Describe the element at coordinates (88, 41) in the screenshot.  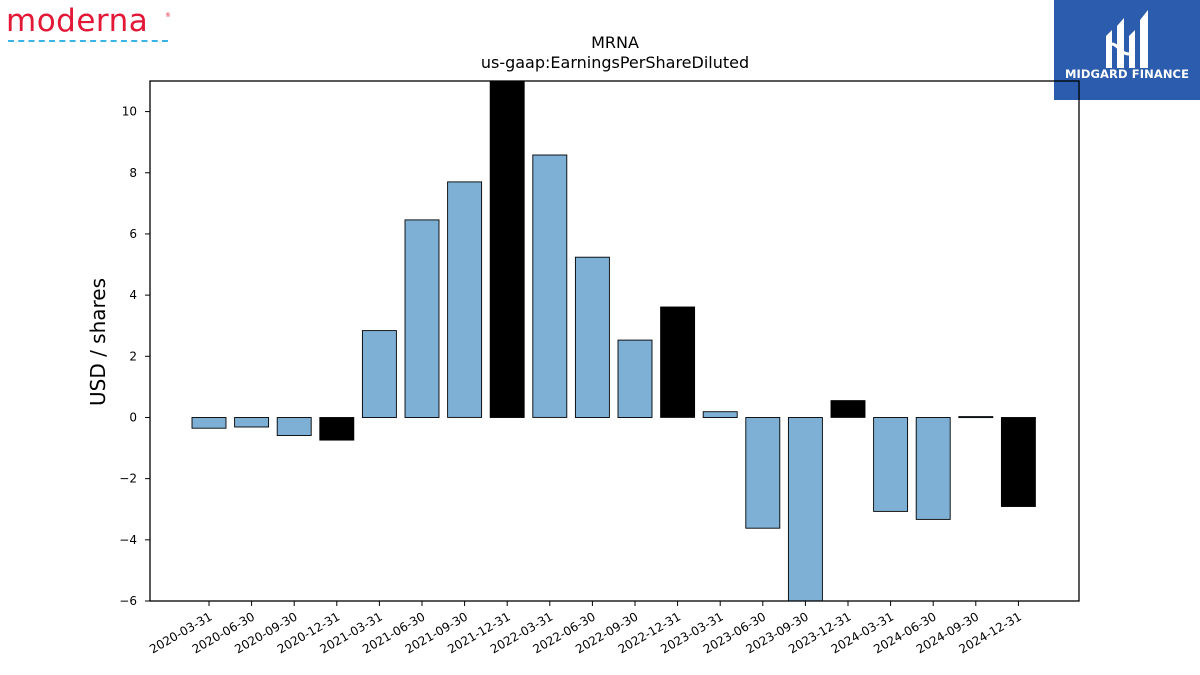
I see `moderna-logo-underline` at that location.